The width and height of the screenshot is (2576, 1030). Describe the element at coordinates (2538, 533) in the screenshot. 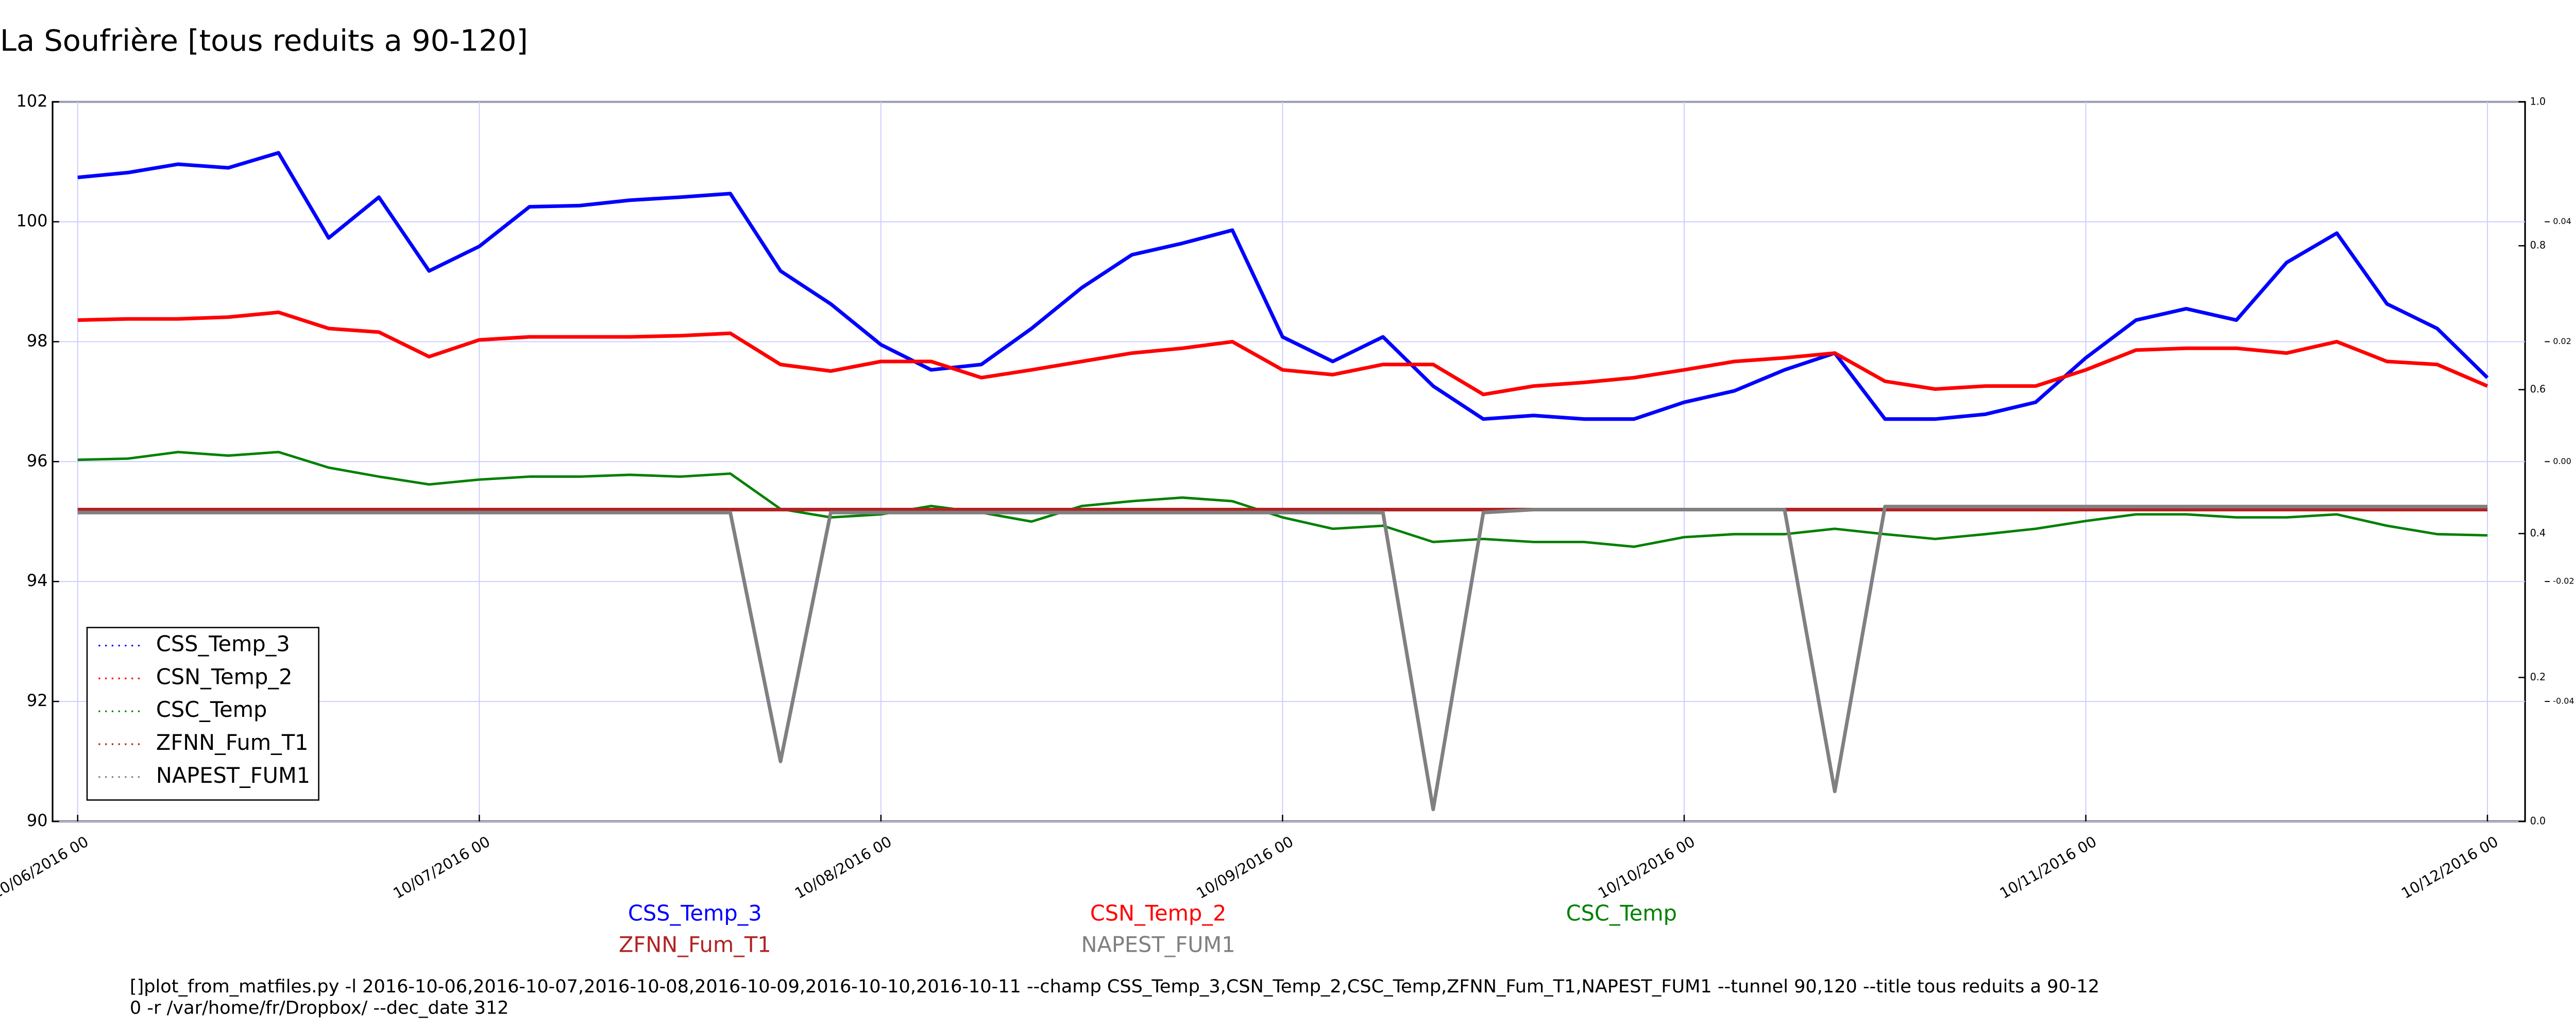

I see `y2-tick-label: 0.4` at that location.